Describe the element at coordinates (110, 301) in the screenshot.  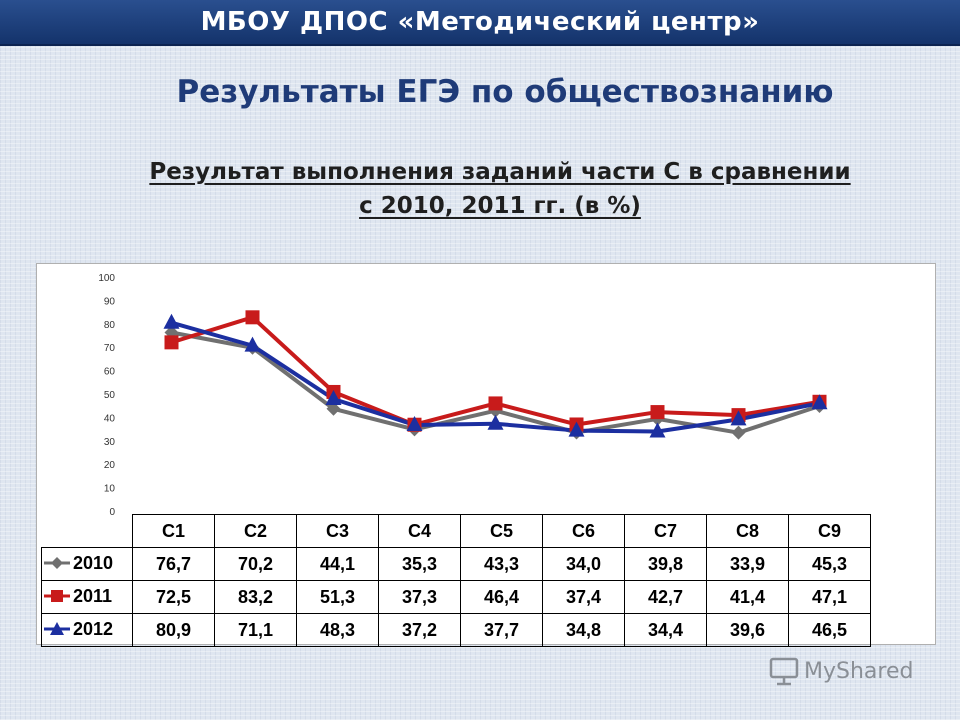
I see `y-tick-label: 90` at that location.